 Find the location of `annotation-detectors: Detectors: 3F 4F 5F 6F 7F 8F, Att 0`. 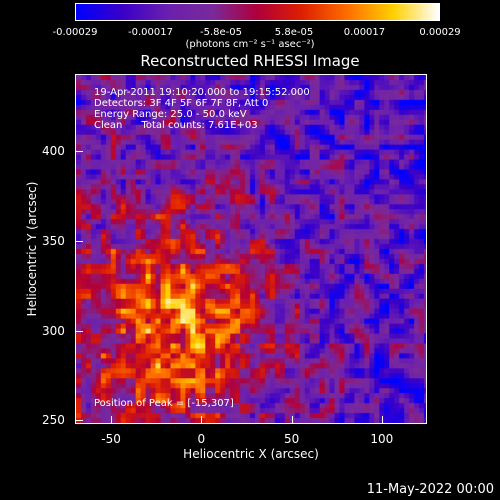

annotation-detectors: Detectors: 3F 4F 5F 6F 7F 8F, Att 0 is located at coordinates (181, 103).